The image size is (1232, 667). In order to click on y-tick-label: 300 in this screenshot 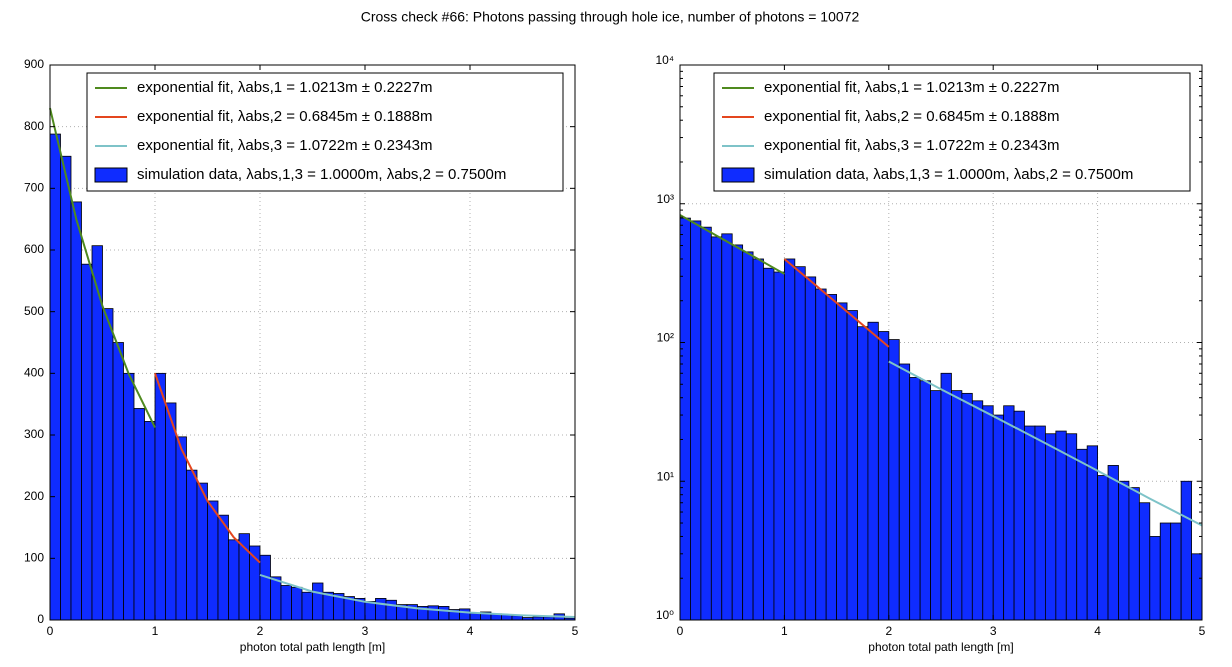, I will do `click(34, 434)`.